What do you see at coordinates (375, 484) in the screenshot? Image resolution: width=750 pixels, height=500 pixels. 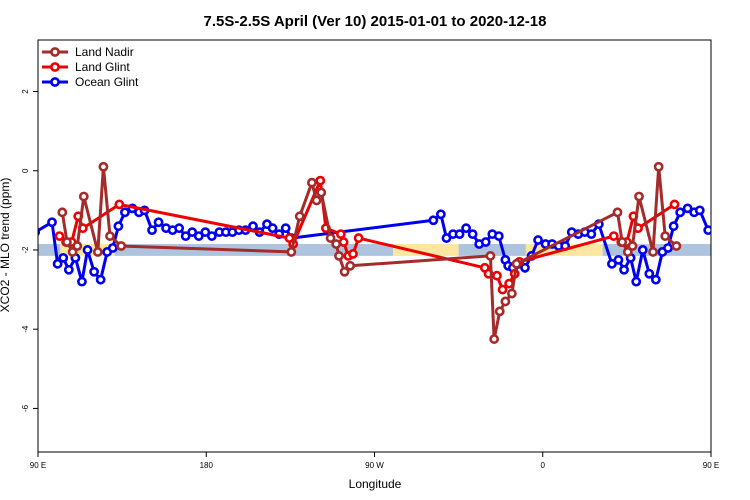 I see `x-axis-label: Longitude` at bounding box center [375, 484].